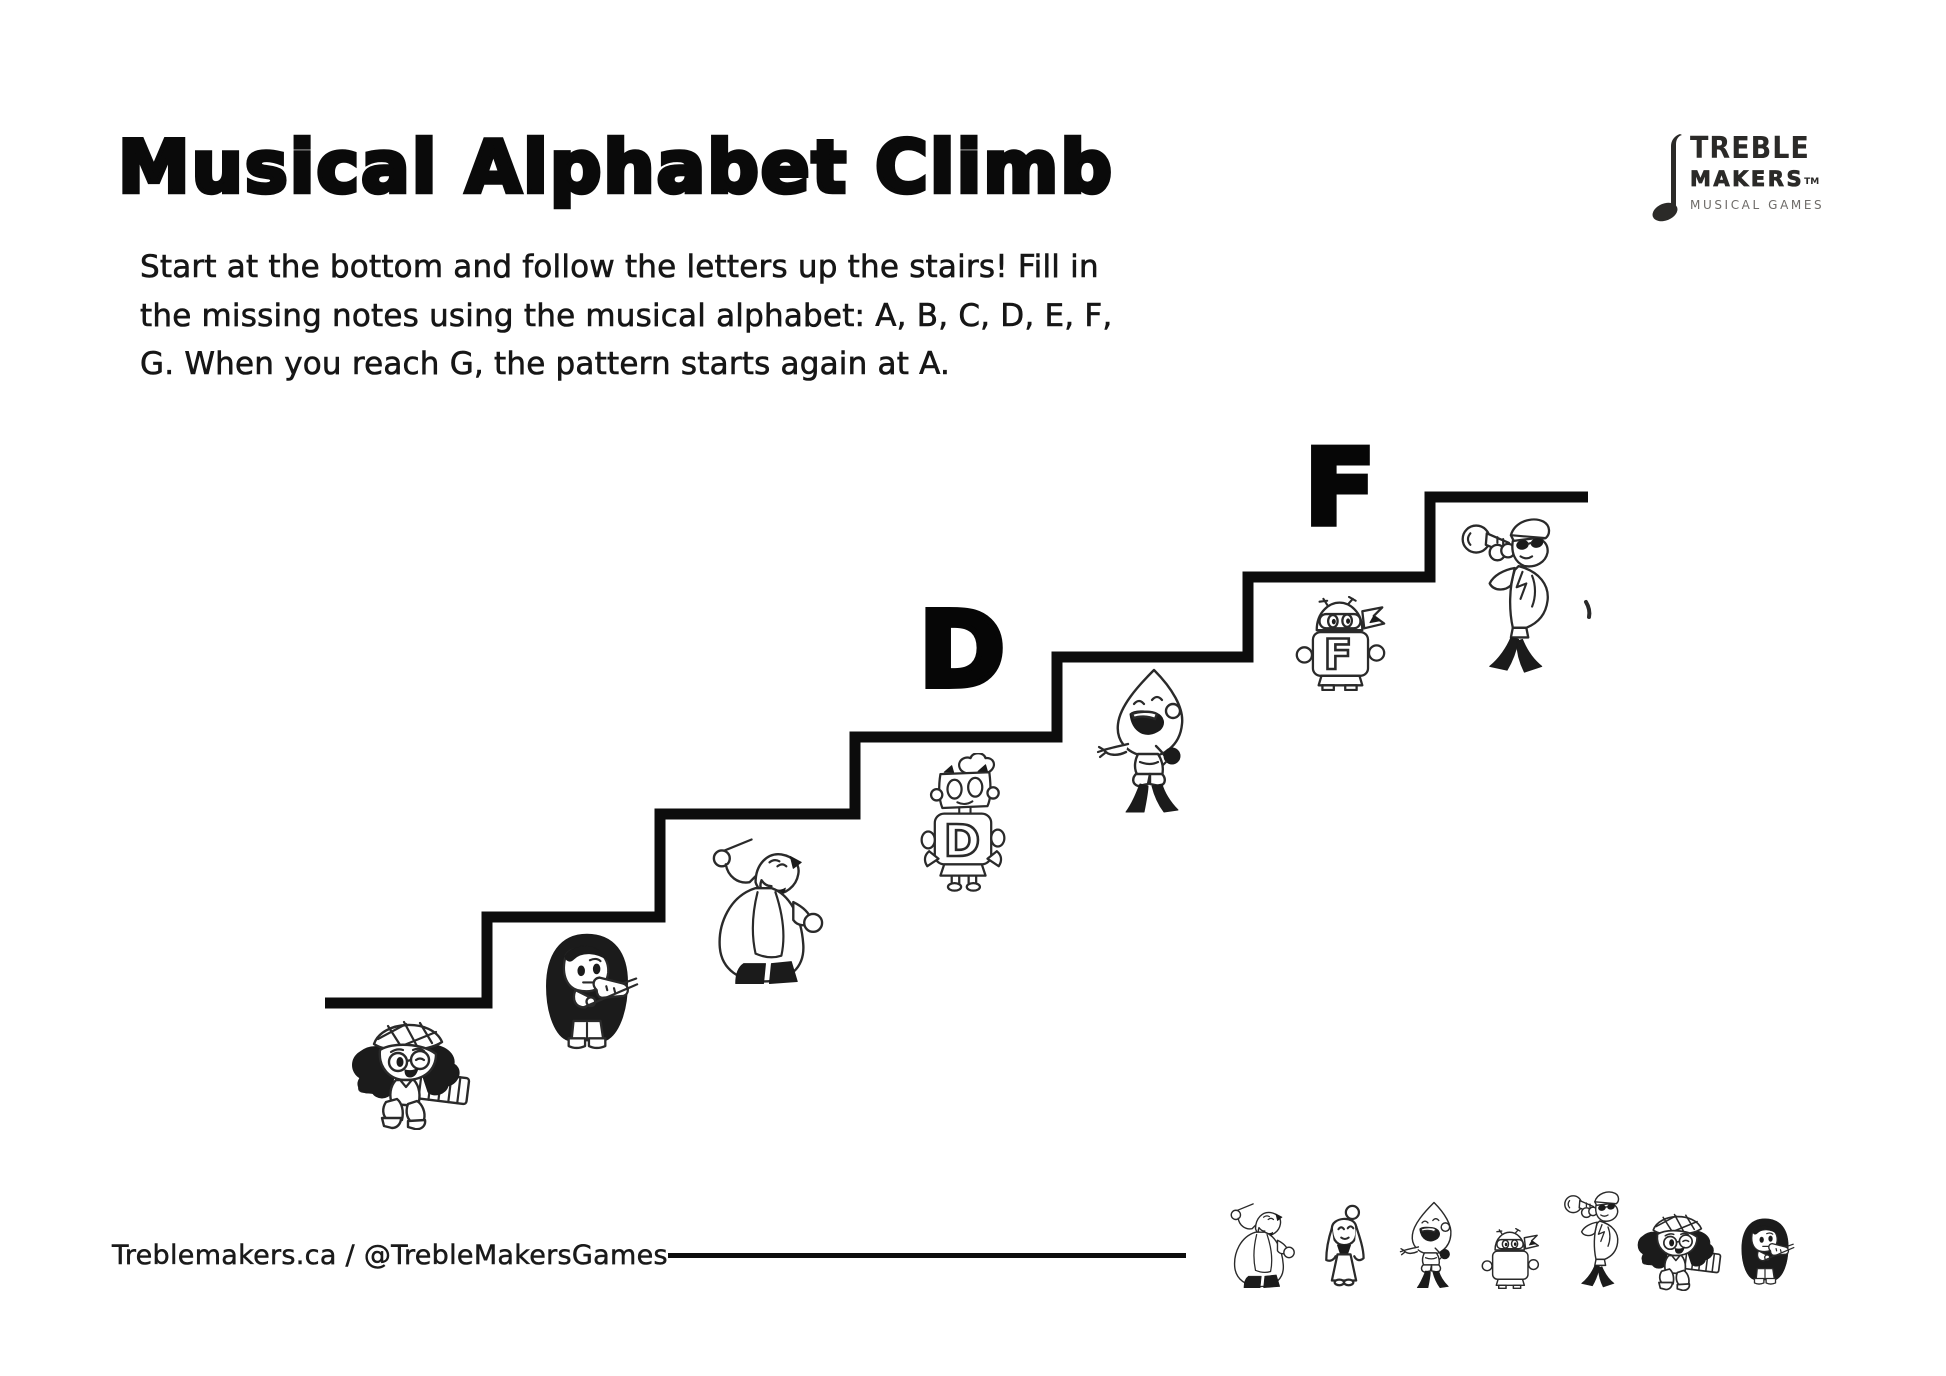 Image resolution: width=1946 pixels, height=1376 pixels. What do you see at coordinates (1510, 1258) in the screenshot?
I see `cast-letter-robot-f` at bounding box center [1510, 1258].